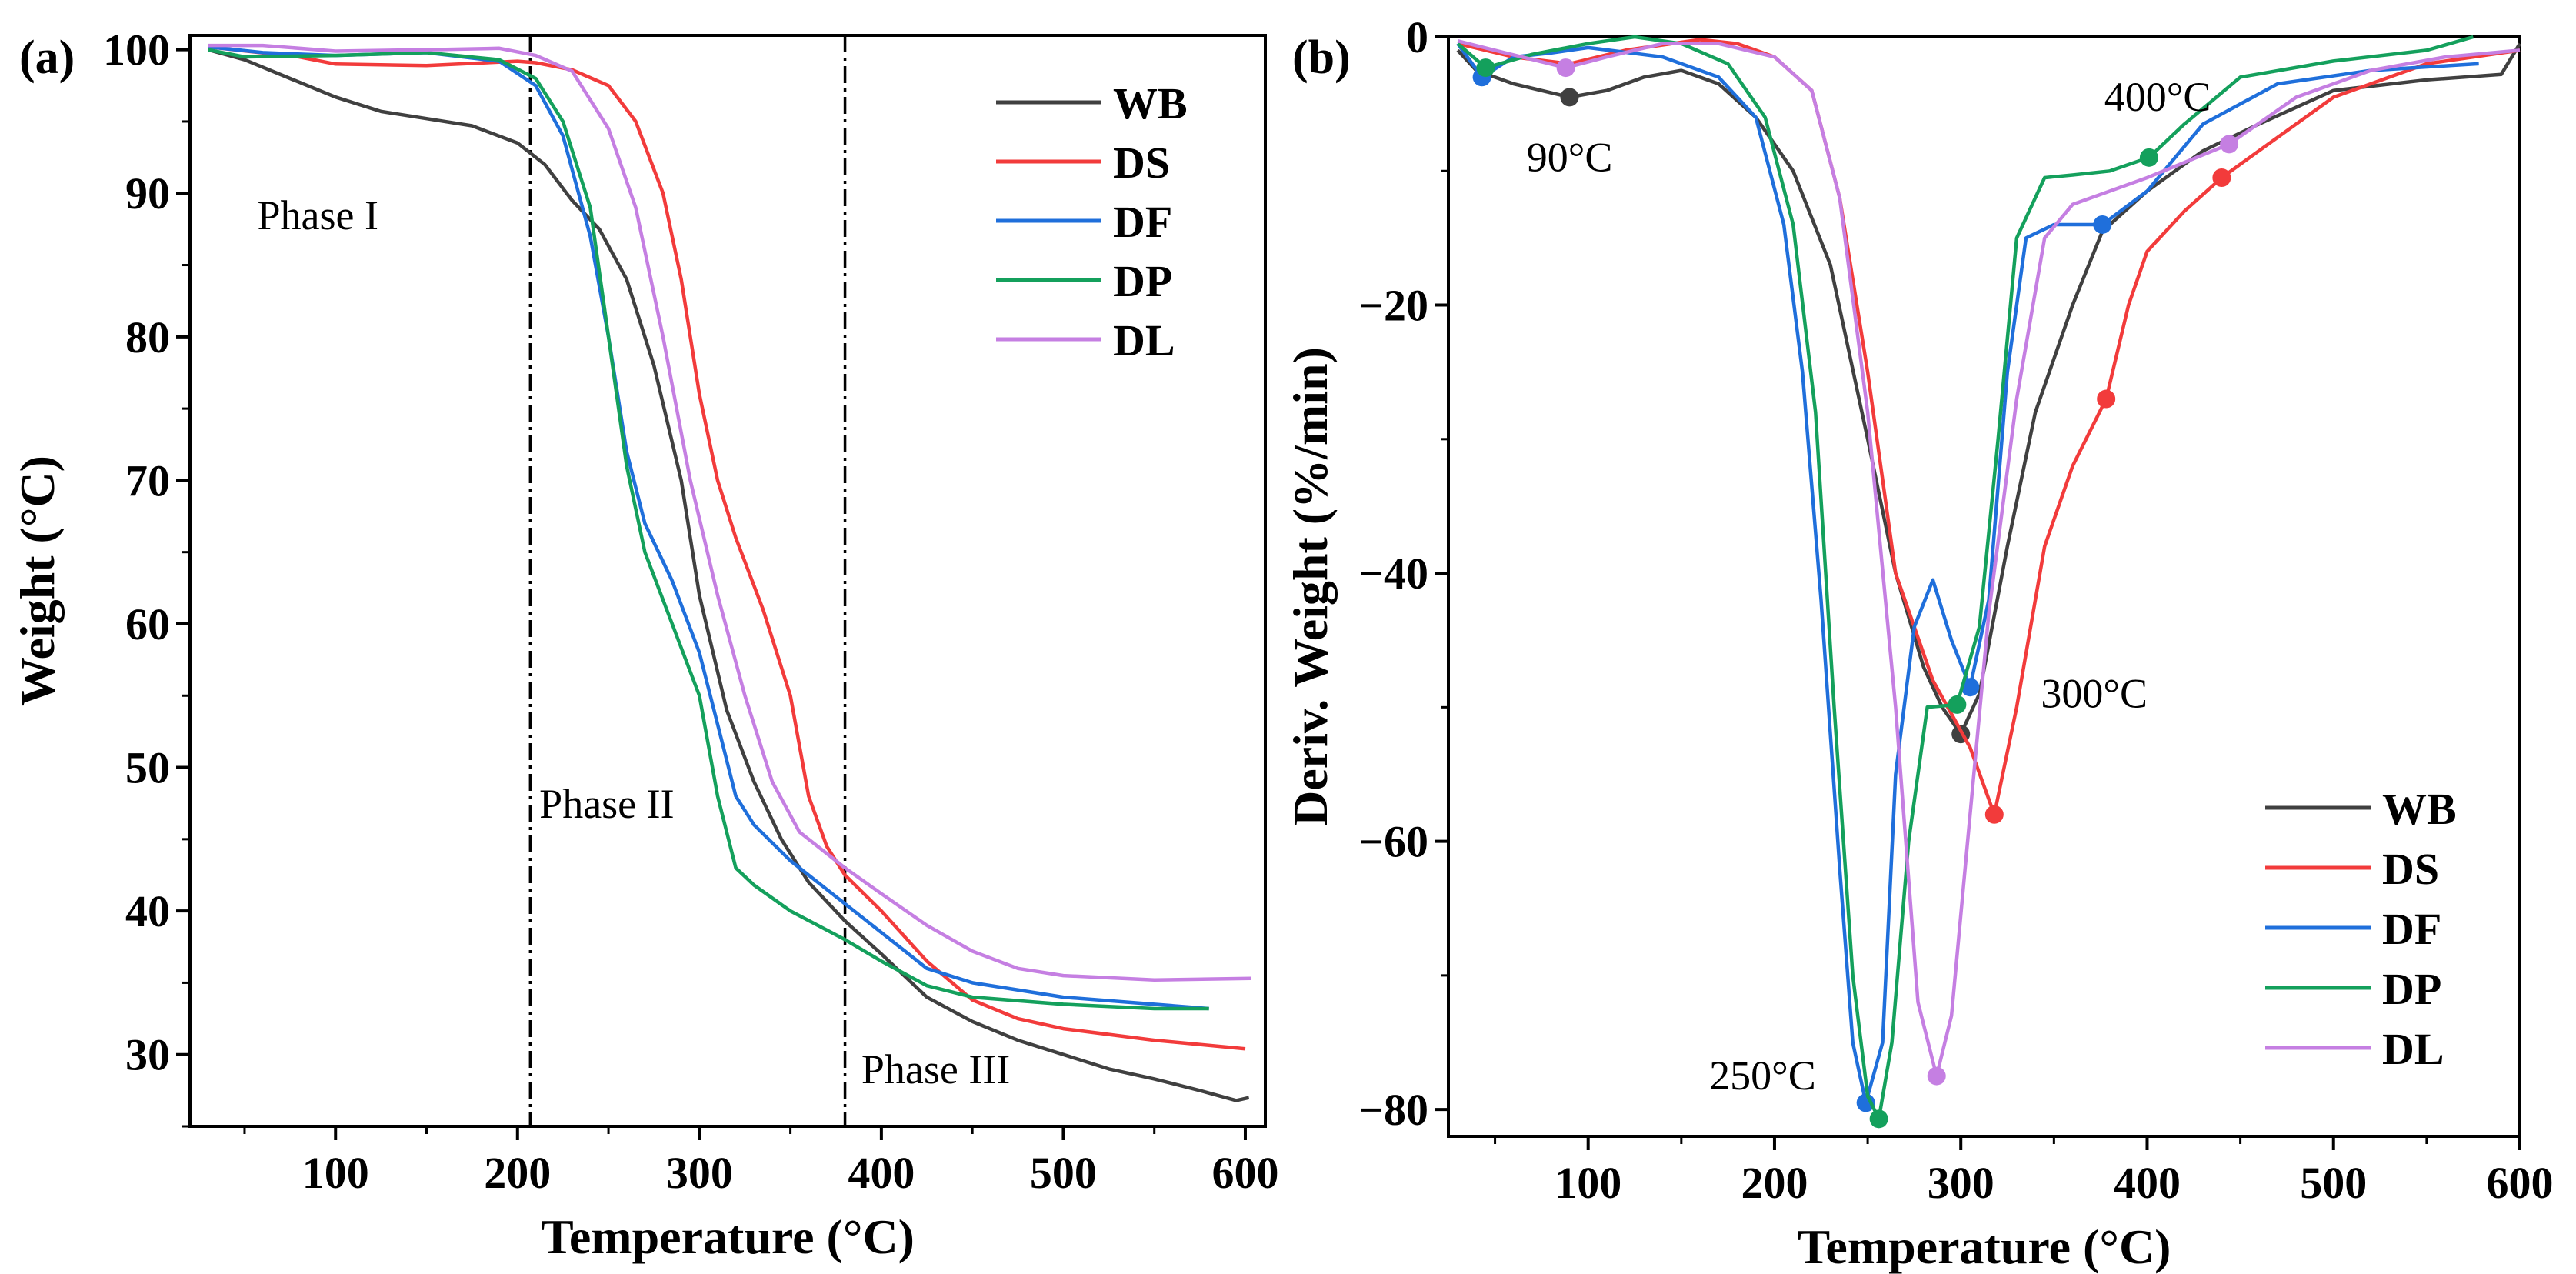 The width and height of the screenshot is (2576, 1274). What do you see at coordinates (147, 768) in the screenshot?
I see `y-tick-label: 50` at bounding box center [147, 768].